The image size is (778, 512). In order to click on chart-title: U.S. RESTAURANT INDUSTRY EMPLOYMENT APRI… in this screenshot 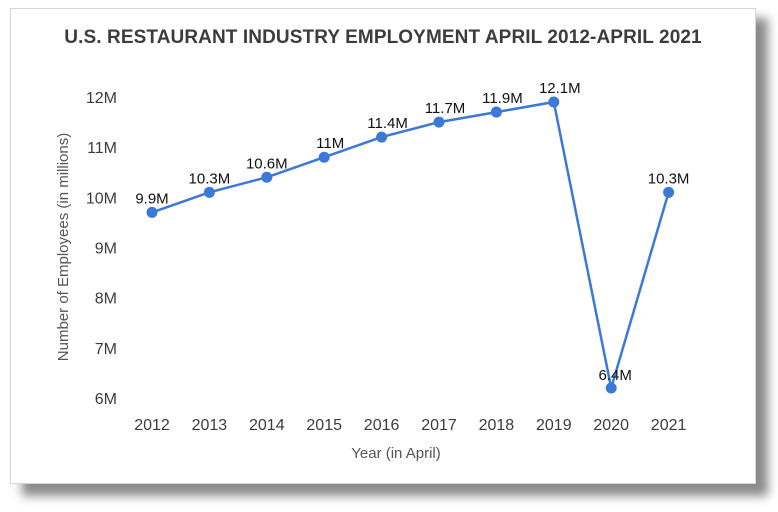, I will do `click(383, 37)`.